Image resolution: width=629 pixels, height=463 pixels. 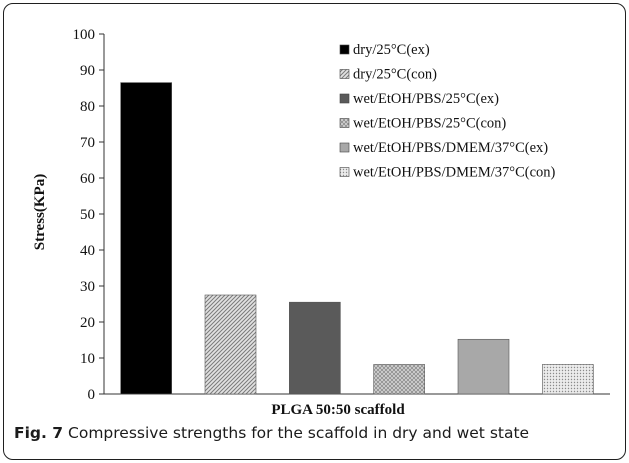 What do you see at coordinates (87, 287) in the screenshot?
I see `y-tick-label: 30` at bounding box center [87, 287].